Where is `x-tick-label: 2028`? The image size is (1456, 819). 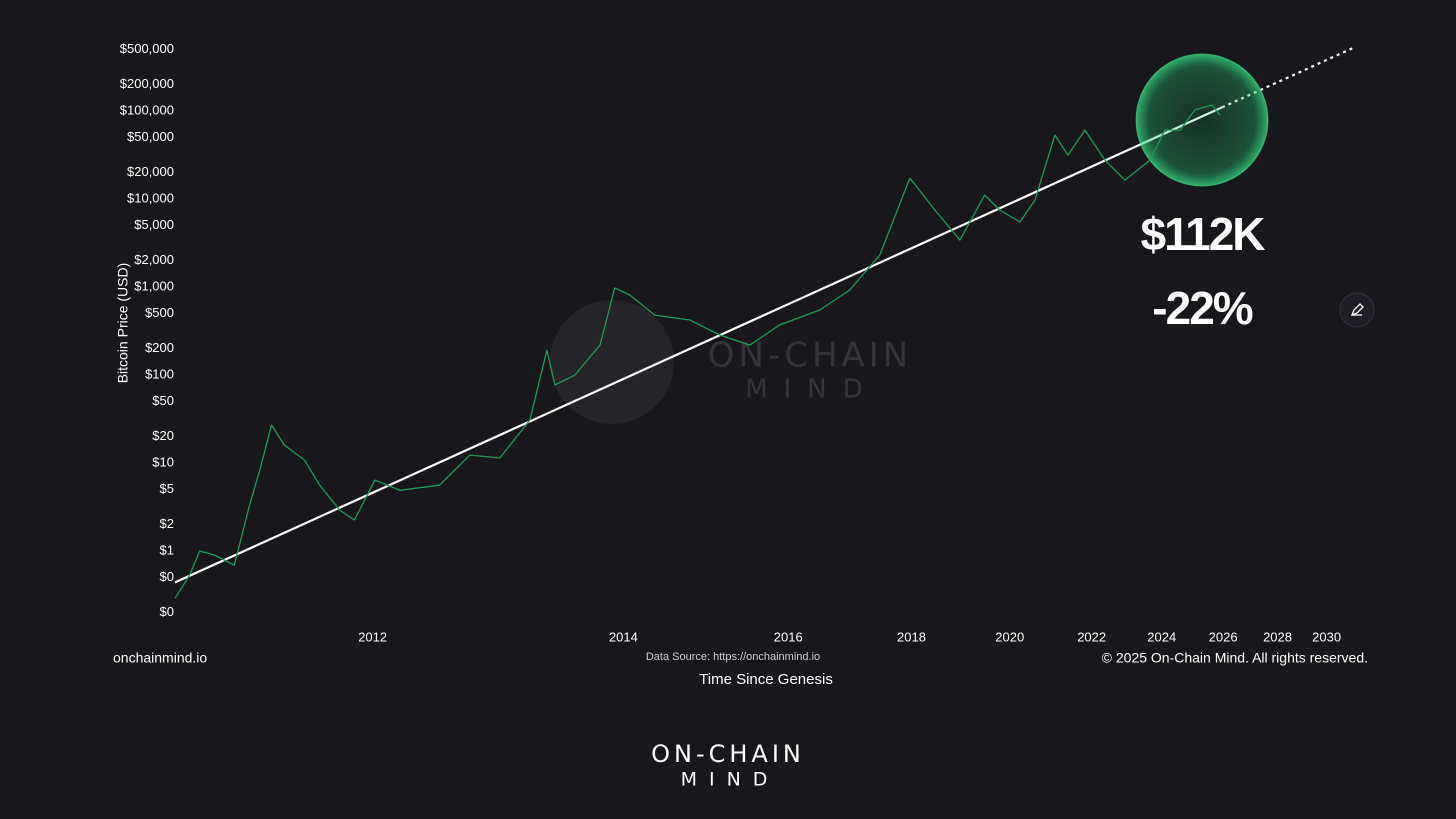
x-tick-label: 2028 is located at coordinates (1277, 636).